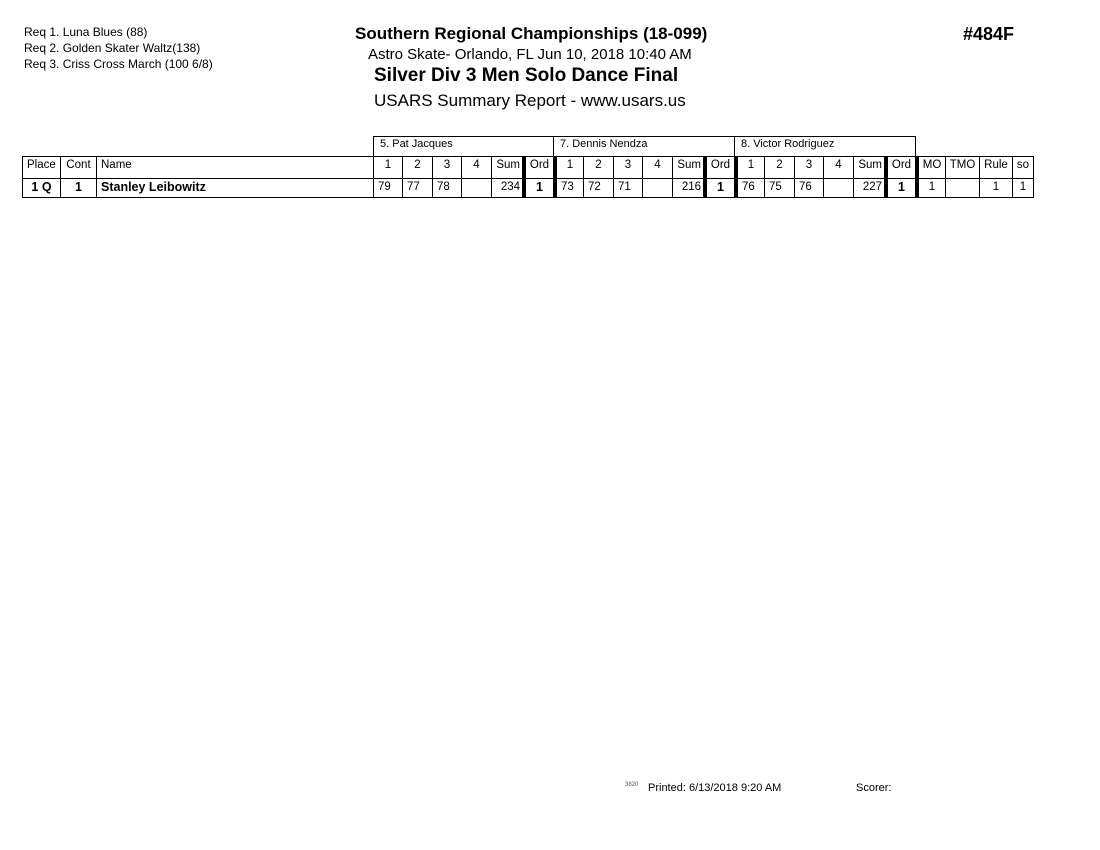 The width and height of the screenshot is (1100, 850). I want to click on report-name: USARS Summary Report - www.usars.us, so click(530, 100).